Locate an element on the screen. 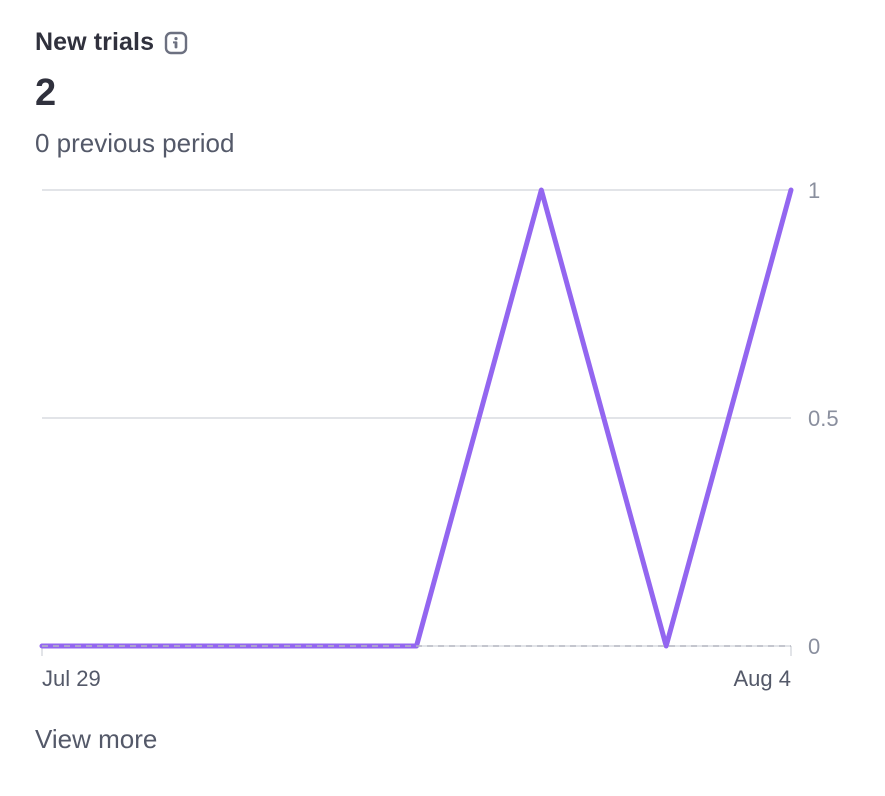 The height and width of the screenshot is (796, 885). metric-value: 2 is located at coordinates (46, 93).